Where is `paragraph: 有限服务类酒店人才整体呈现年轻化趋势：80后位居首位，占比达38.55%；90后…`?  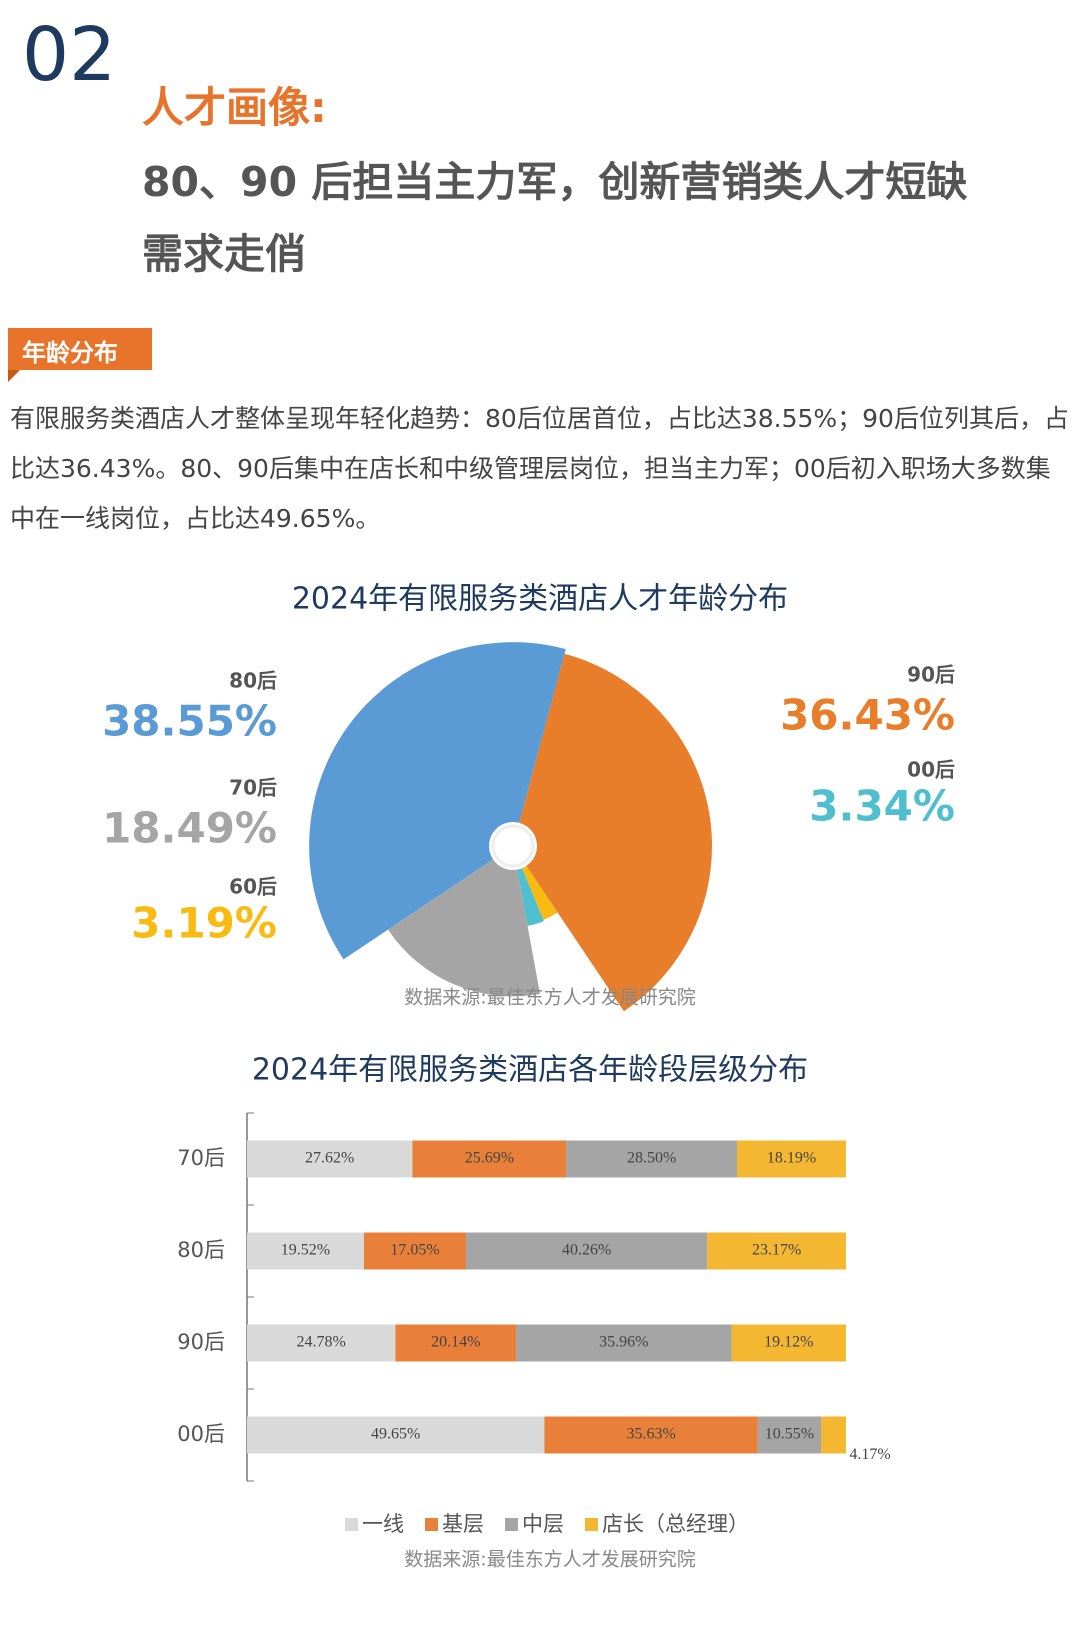 paragraph: 有限服务类酒店人才整体呈现年轻化趋势：80后位居首位，占比达38.55%；90后… is located at coordinates (539, 468).